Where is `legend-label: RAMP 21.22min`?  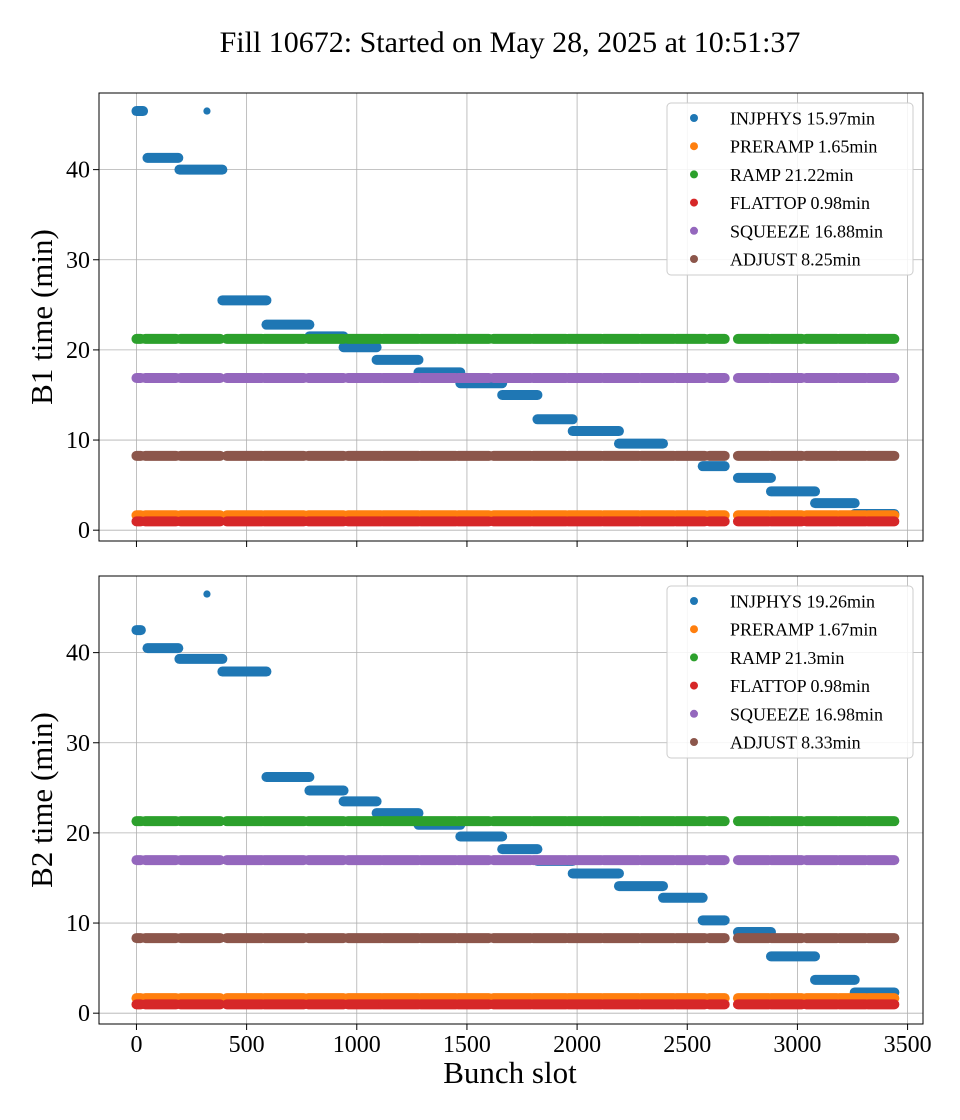 legend-label: RAMP 21.22min is located at coordinates (791, 175).